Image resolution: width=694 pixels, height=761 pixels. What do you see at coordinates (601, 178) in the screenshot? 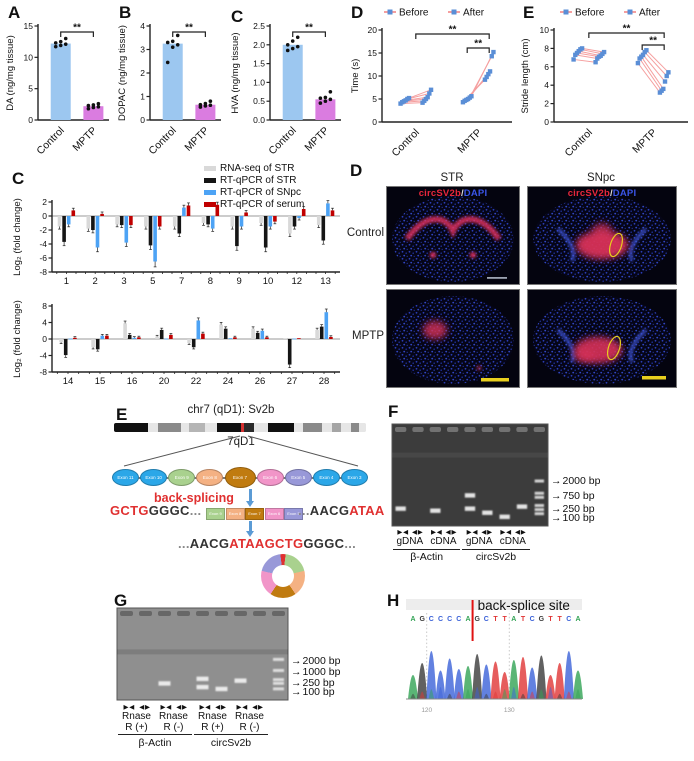
I see `column-header-snpc: SNpc` at bounding box center [601, 178].